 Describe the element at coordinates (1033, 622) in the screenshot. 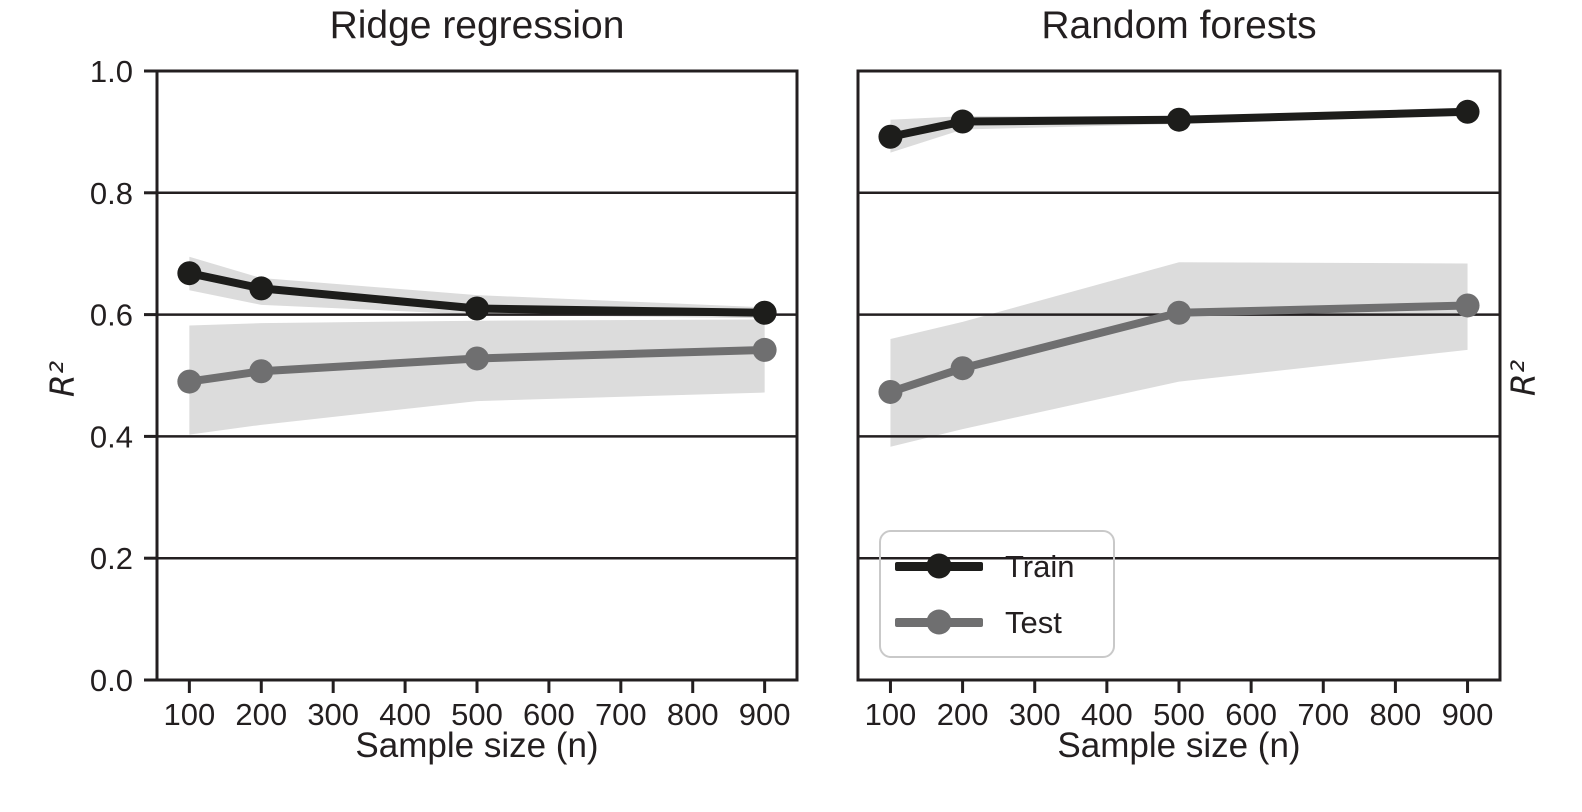

I see `legend-label-test: Test` at that location.